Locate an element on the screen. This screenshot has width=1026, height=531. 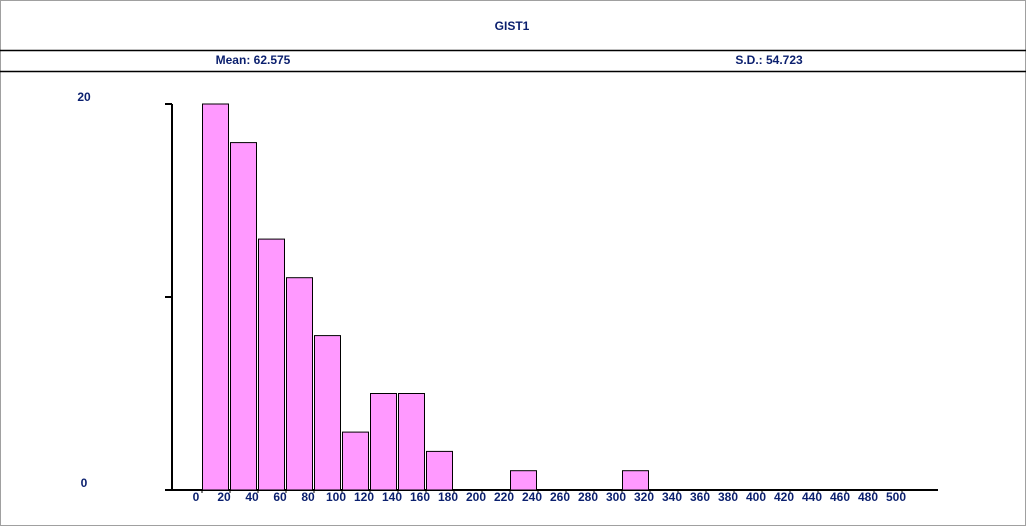
x-tick-label: 360 is located at coordinates (700, 497).